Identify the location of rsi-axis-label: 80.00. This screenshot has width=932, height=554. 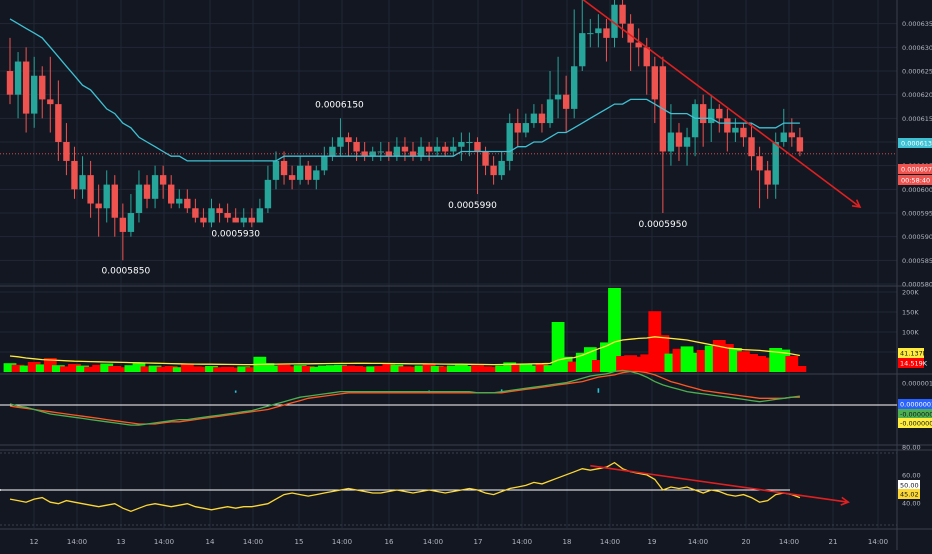
(911, 448).